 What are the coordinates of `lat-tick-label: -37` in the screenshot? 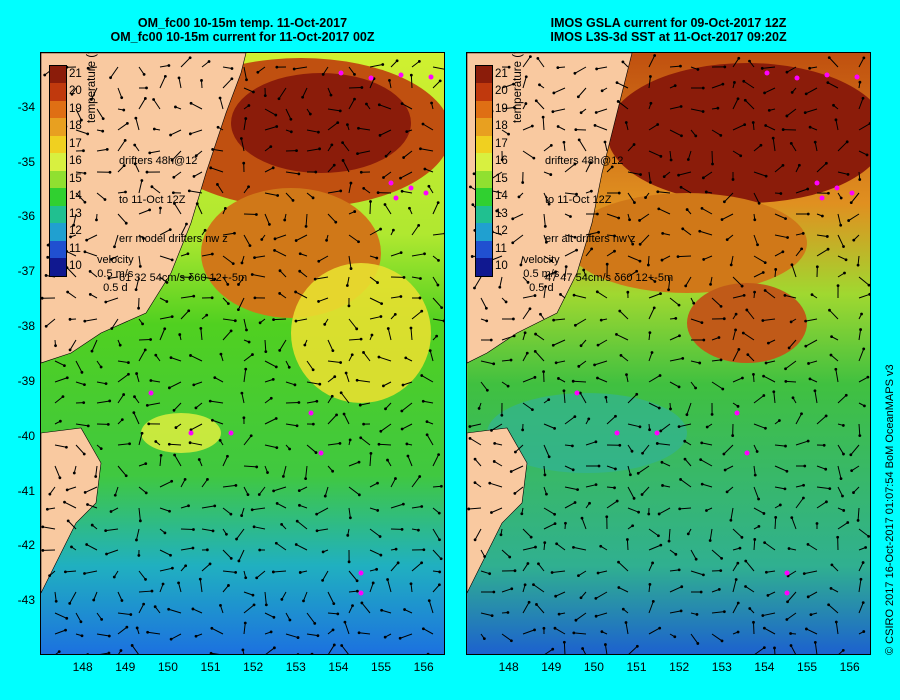 It's located at (26, 271).